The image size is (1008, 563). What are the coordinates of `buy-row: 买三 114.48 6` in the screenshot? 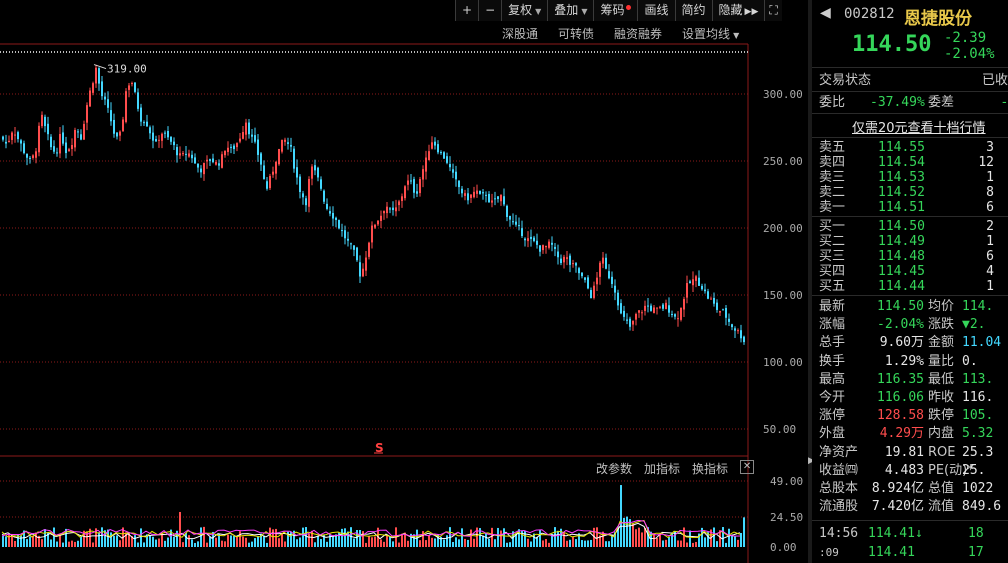 It's located at (910, 256).